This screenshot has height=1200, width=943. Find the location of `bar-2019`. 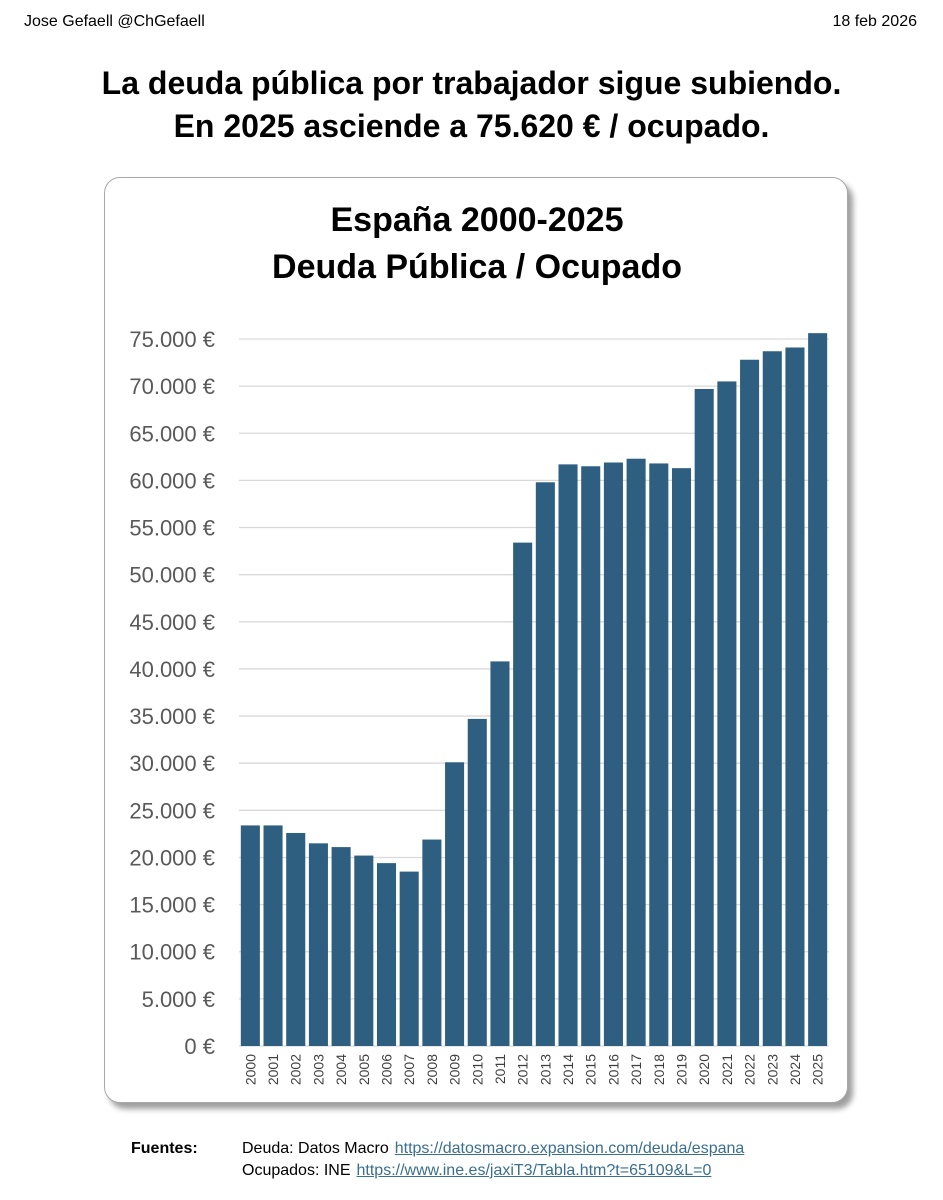

bar-2019 is located at coordinates (681, 757).